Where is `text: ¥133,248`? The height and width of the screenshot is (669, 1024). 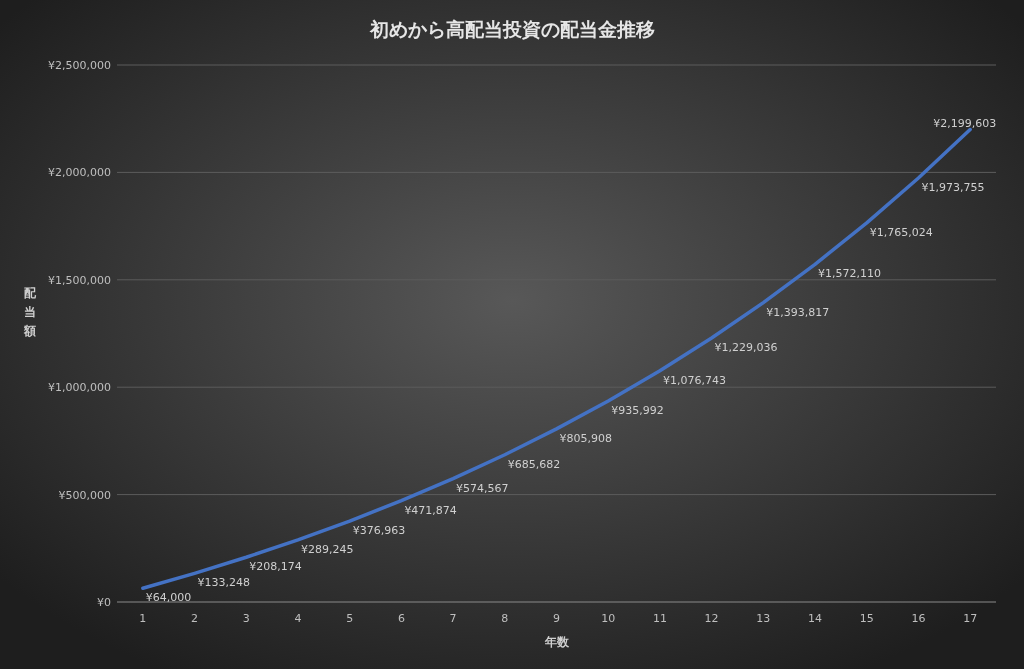 text: ¥133,248 is located at coordinates (224, 583).